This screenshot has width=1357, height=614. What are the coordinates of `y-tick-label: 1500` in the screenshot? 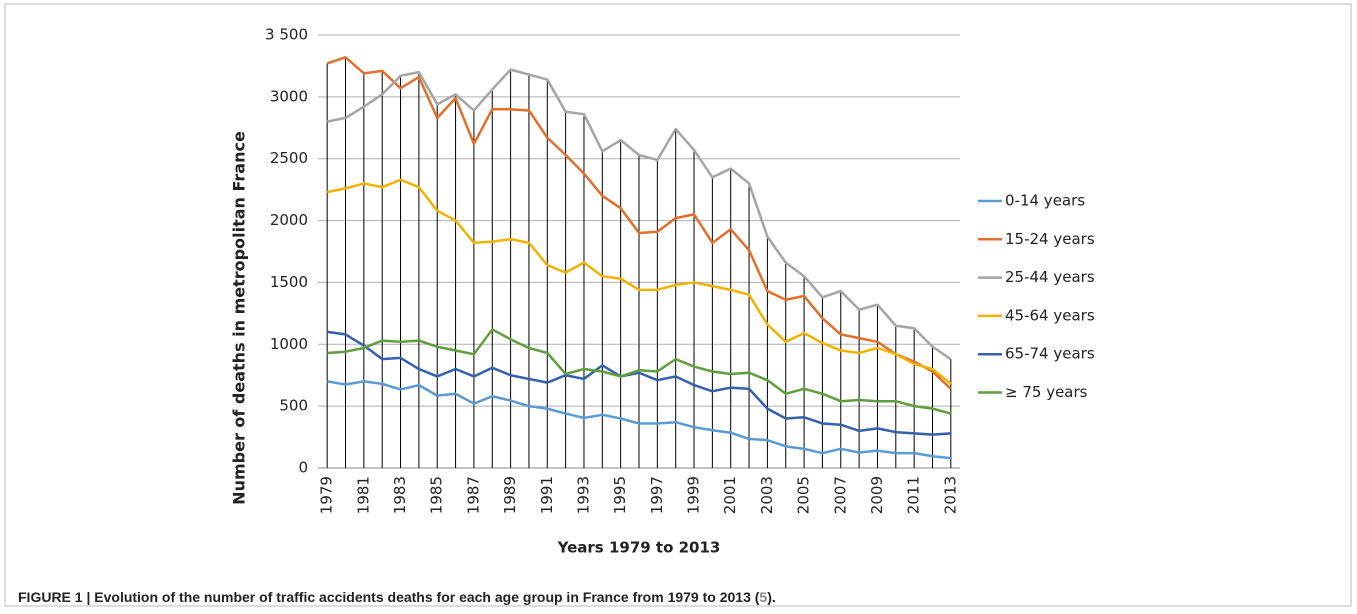 It's located at (289, 282).